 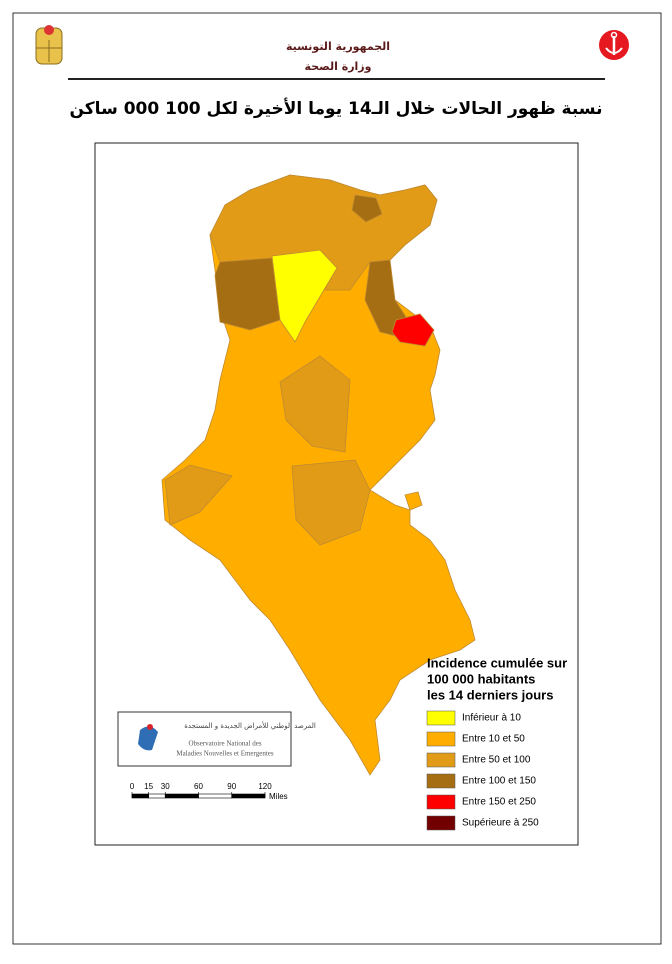 What do you see at coordinates (250, 725) in the screenshot?
I see `logo-text: المرصد الوطني للأمراض الجديدة و المستجدة` at bounding box center [250, 725].